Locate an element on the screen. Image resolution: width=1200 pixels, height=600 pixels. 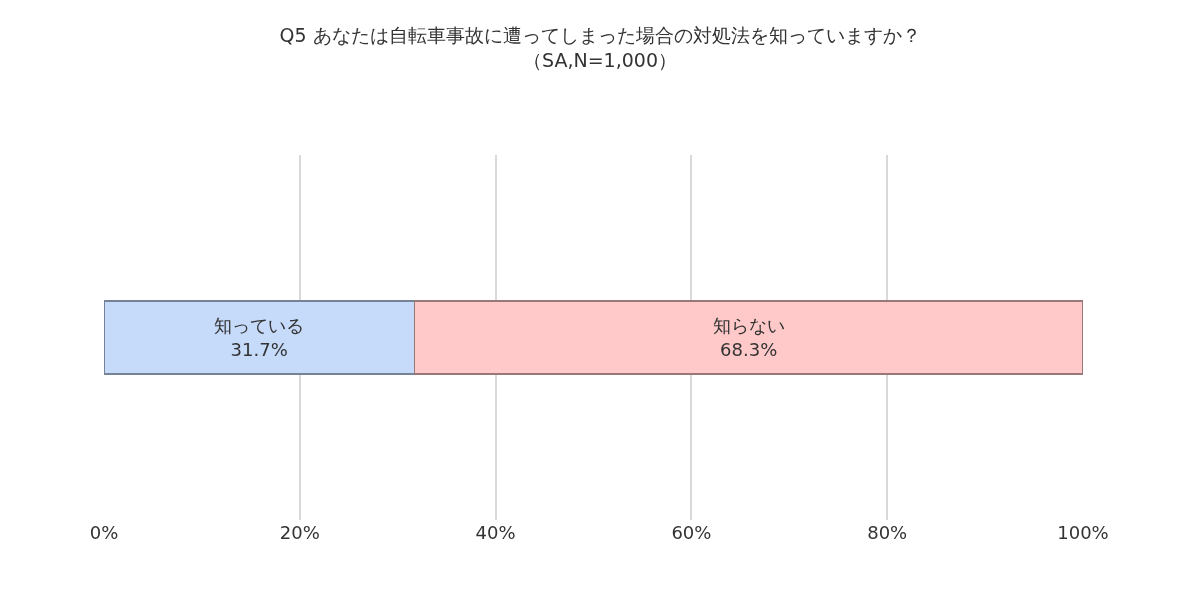
x-tick-label: 100% is located at coordinates (1083, 532).